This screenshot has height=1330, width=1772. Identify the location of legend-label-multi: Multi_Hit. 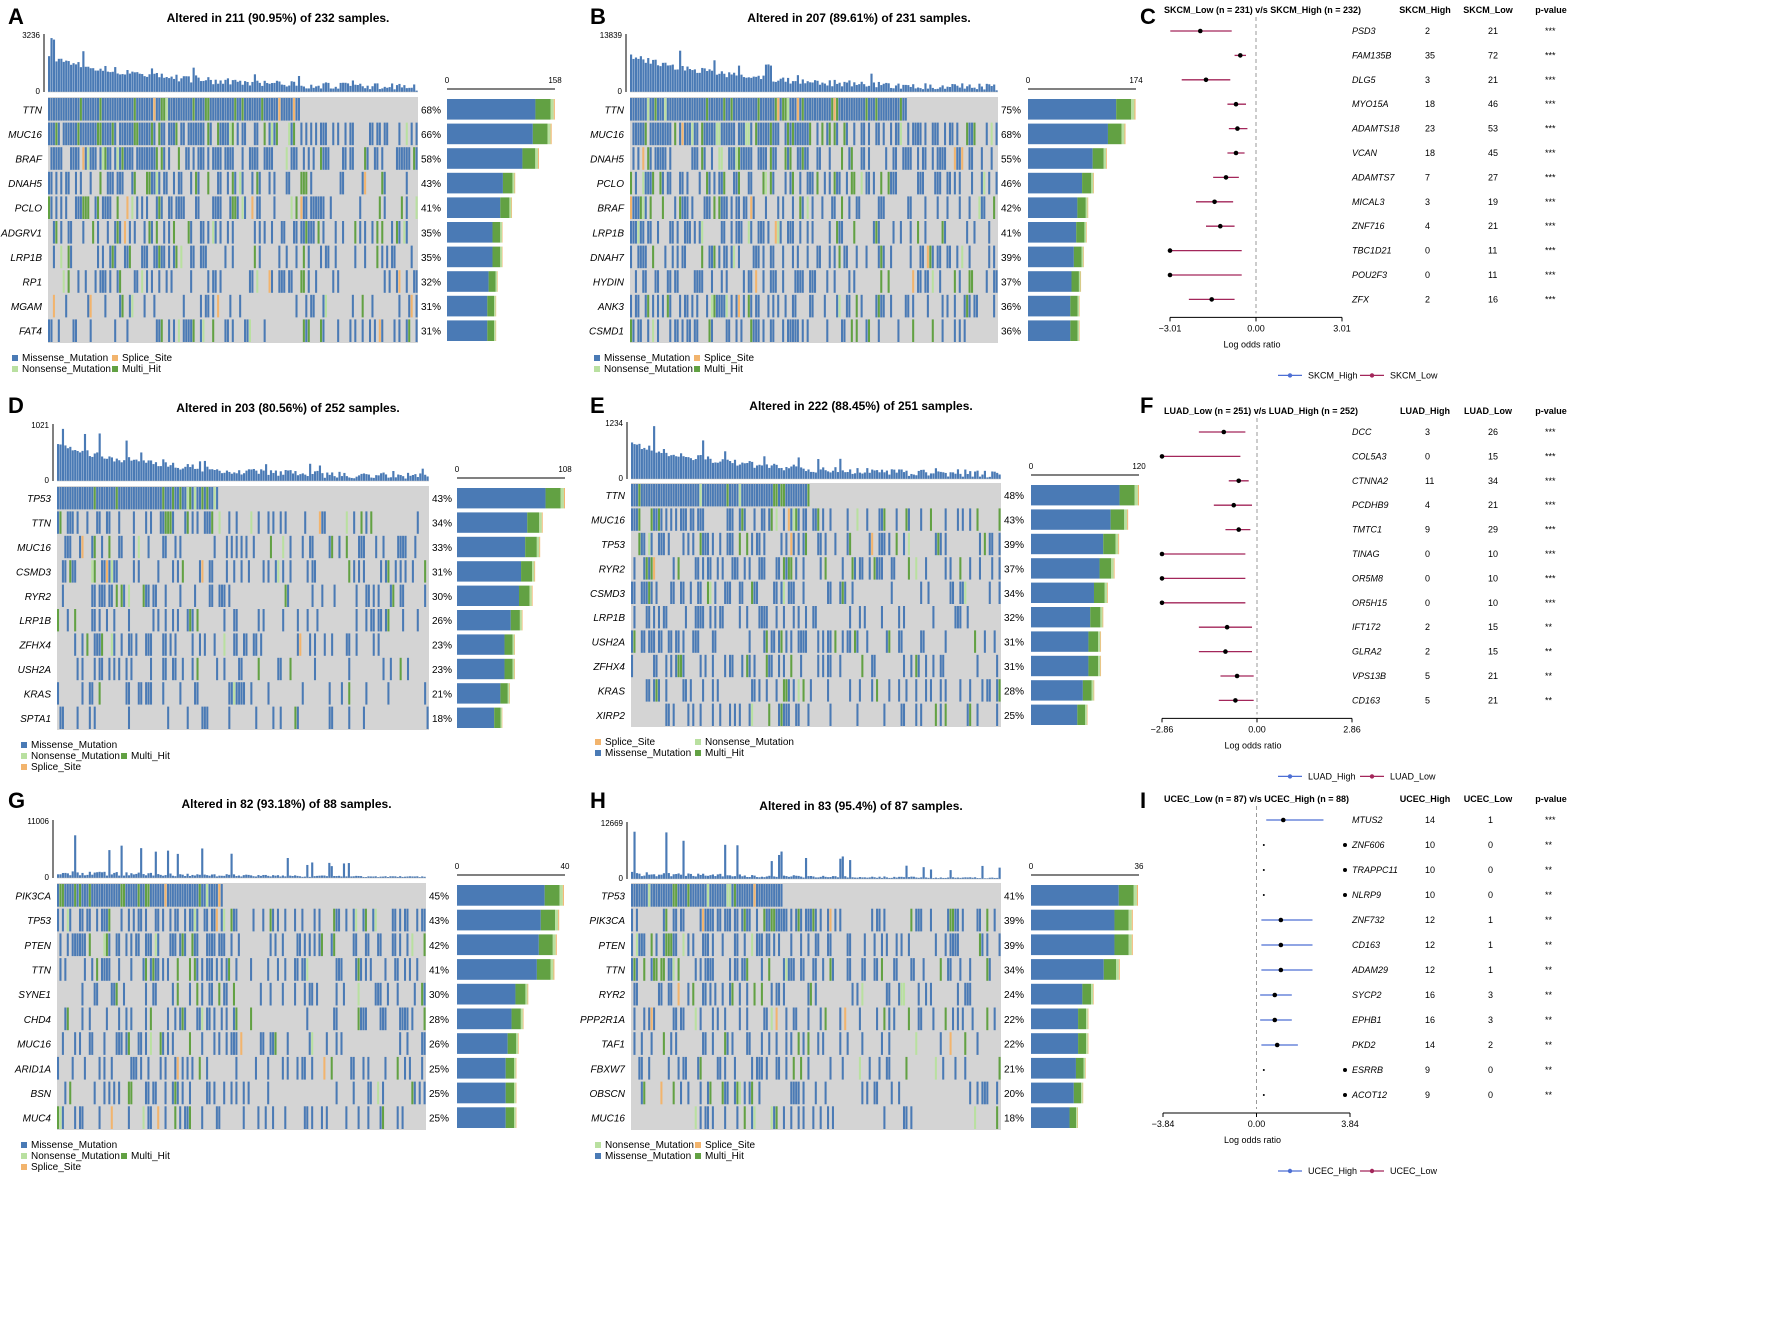
(723, 369).